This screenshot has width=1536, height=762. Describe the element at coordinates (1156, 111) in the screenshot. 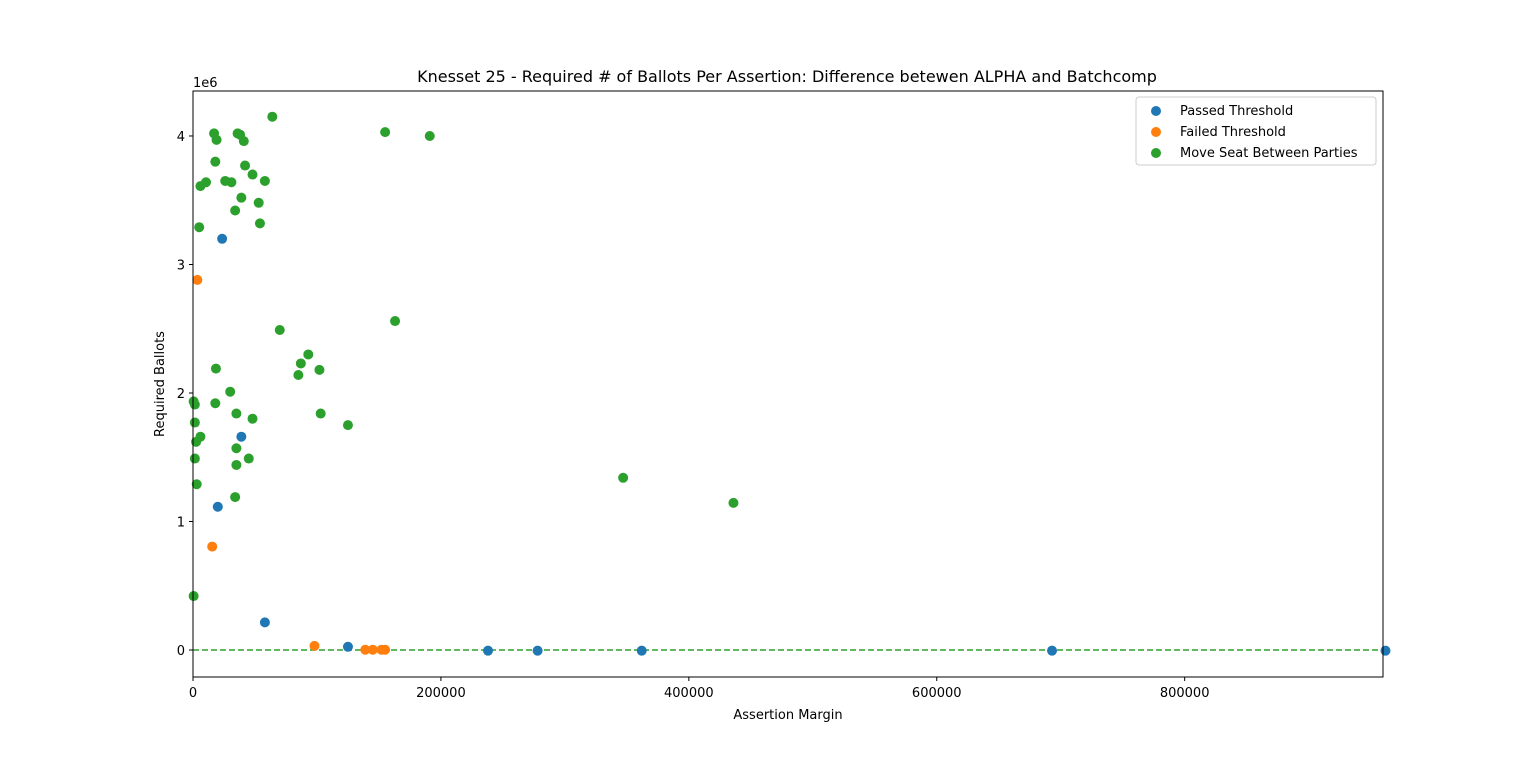

I see `legend-marker-passed` at that location.